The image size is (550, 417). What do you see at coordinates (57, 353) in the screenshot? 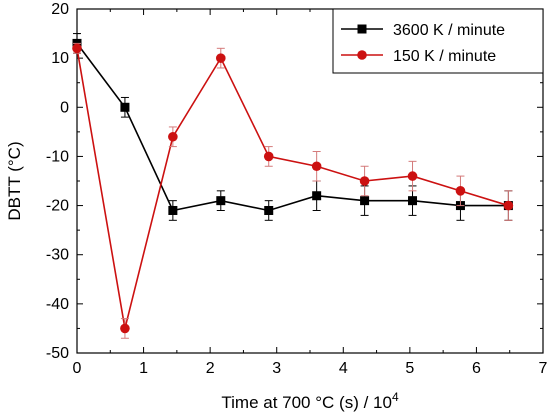
I see `y-tick-label: -50` at bounding box center [57, 353].